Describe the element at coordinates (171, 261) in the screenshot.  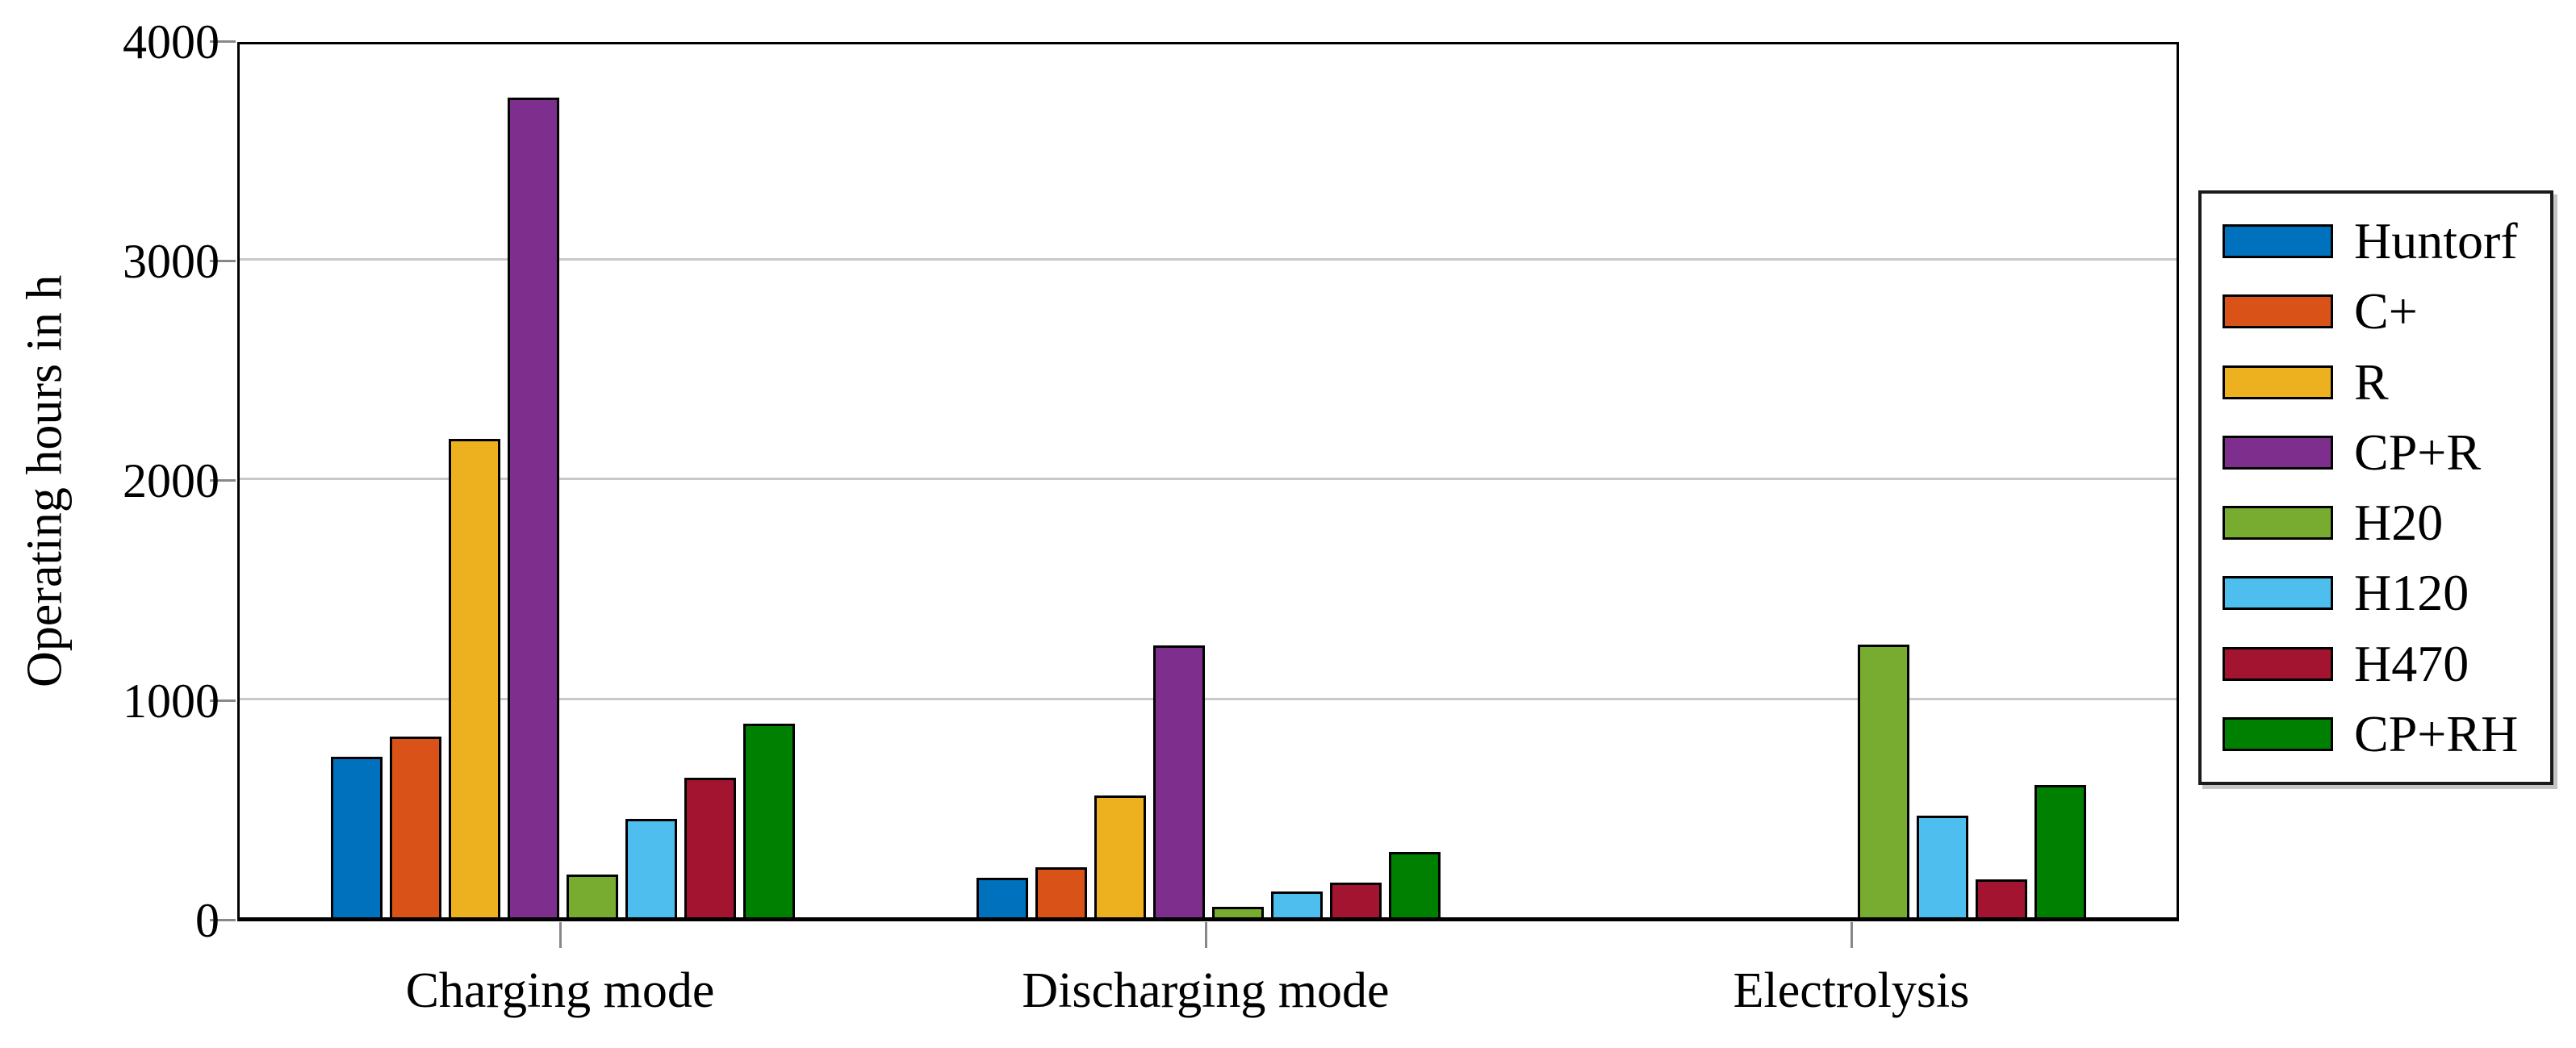
I see `y-tick-label-3000: 3000` at that location.